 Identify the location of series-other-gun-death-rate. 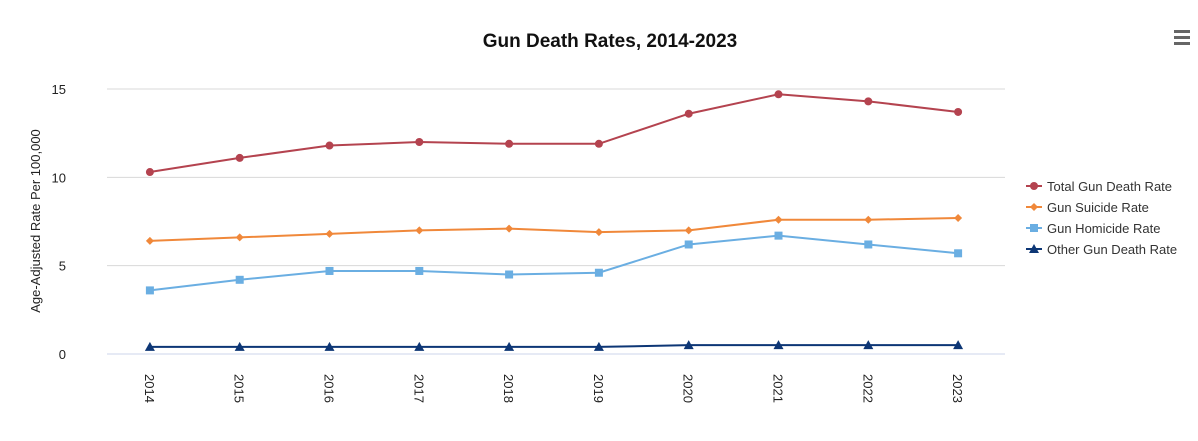
(554, 345).